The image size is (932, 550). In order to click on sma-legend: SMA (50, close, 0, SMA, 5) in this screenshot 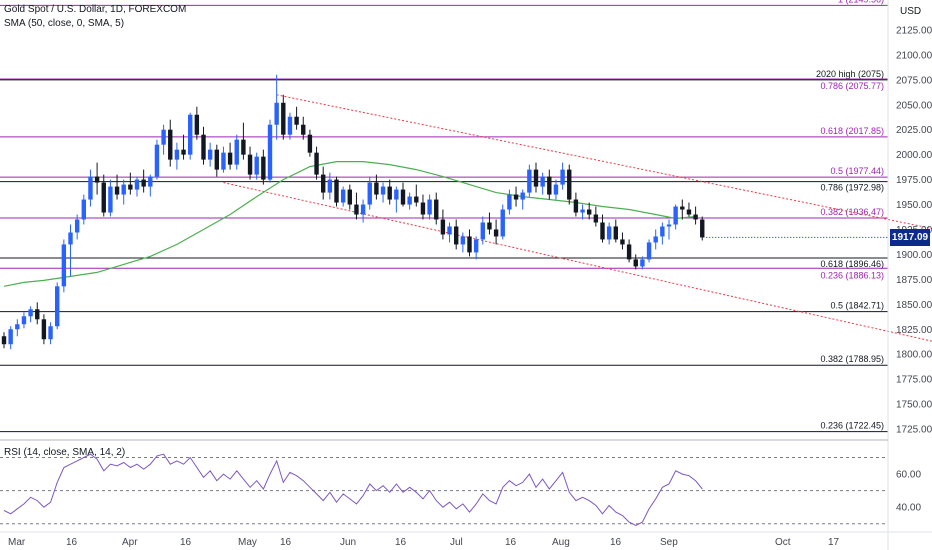, I will do `click(64, 23)`.